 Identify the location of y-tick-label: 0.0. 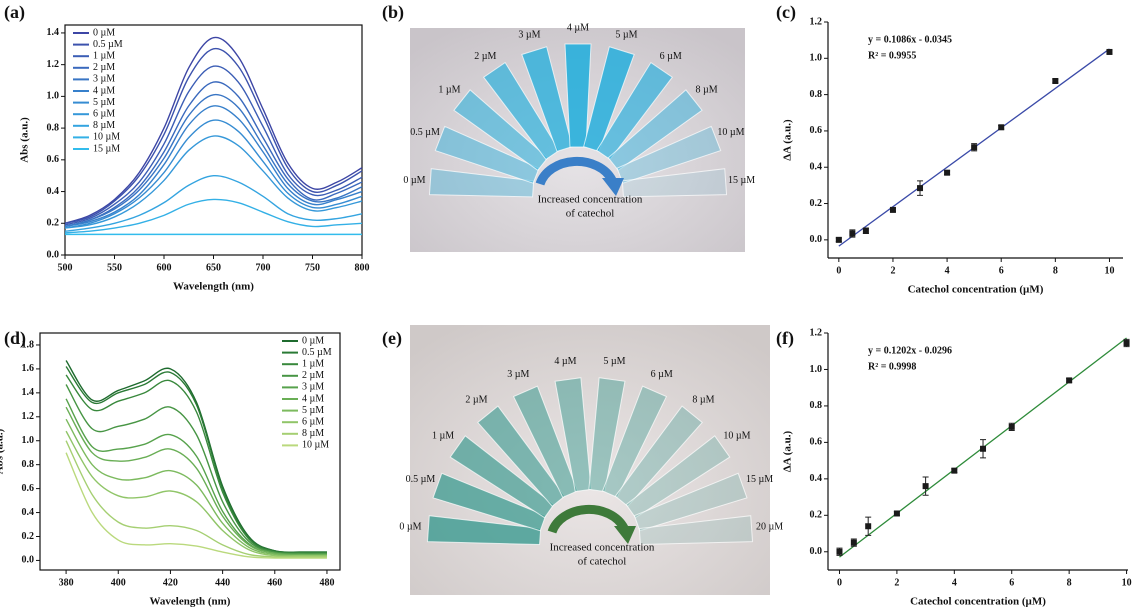
(816, 239).